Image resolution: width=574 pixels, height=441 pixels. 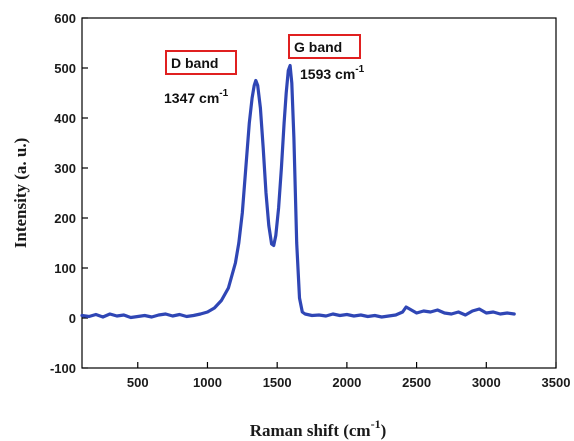 I want to click on x-tick-label: 500, so click(x=138, y=382).